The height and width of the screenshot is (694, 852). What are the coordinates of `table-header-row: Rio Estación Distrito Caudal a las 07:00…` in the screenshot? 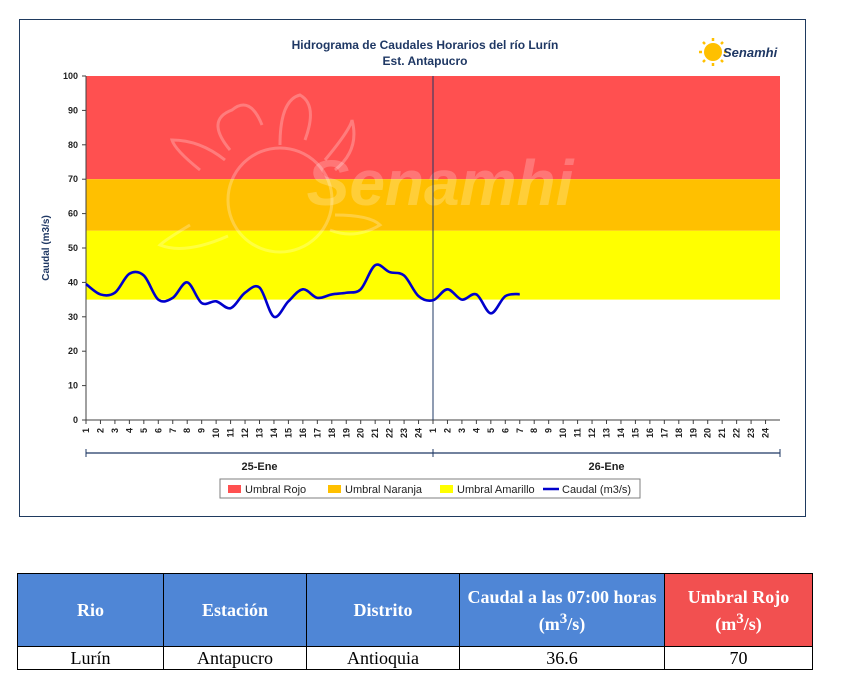 It's located at (415, 610).